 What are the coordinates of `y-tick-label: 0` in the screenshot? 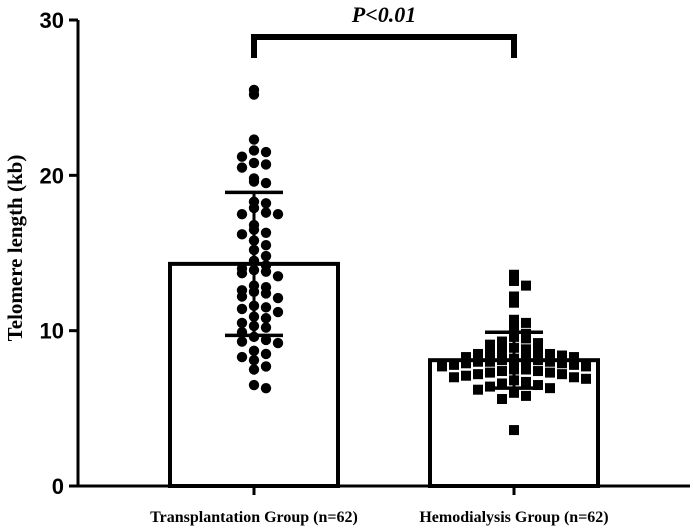 It's located at (58, 486).